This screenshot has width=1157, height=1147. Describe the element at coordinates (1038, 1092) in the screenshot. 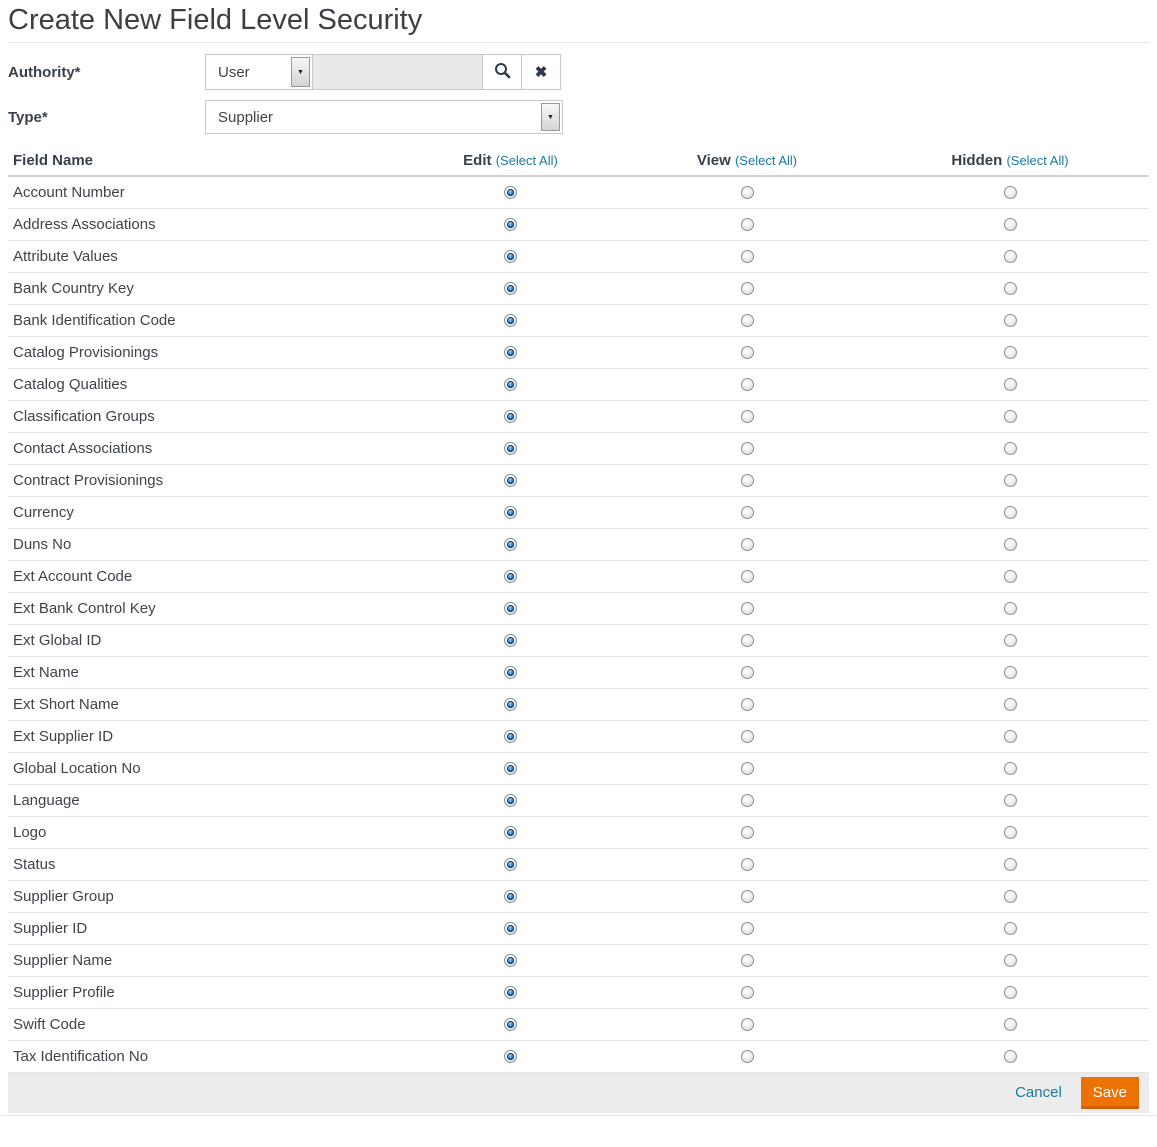

I see `cancel-button: Cancel` at that location.